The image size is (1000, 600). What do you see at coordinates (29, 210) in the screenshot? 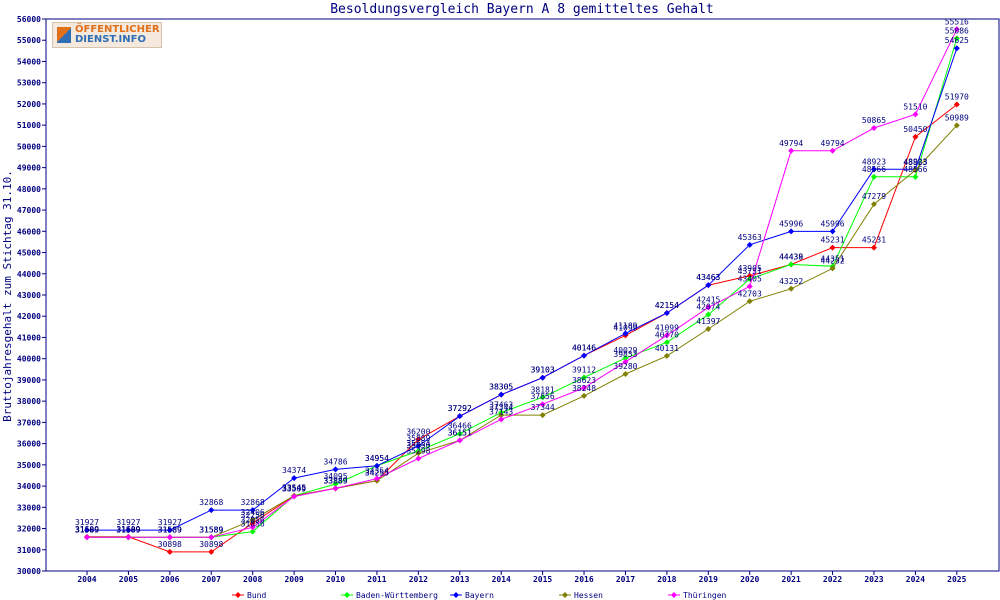
I see `y-tick-label: 47000` at bounding box center [29, 210].